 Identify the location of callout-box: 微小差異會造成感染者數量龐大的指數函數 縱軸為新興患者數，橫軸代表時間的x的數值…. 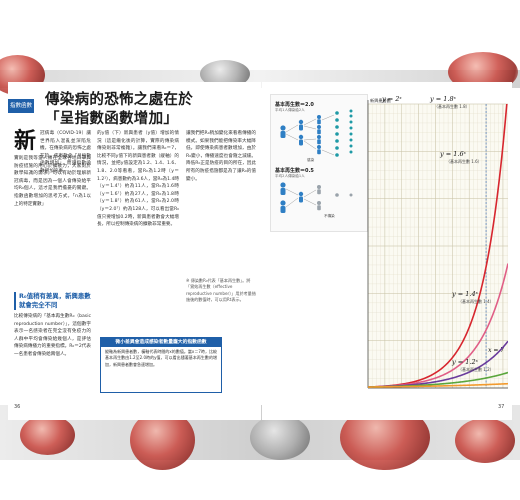
(161, 365).